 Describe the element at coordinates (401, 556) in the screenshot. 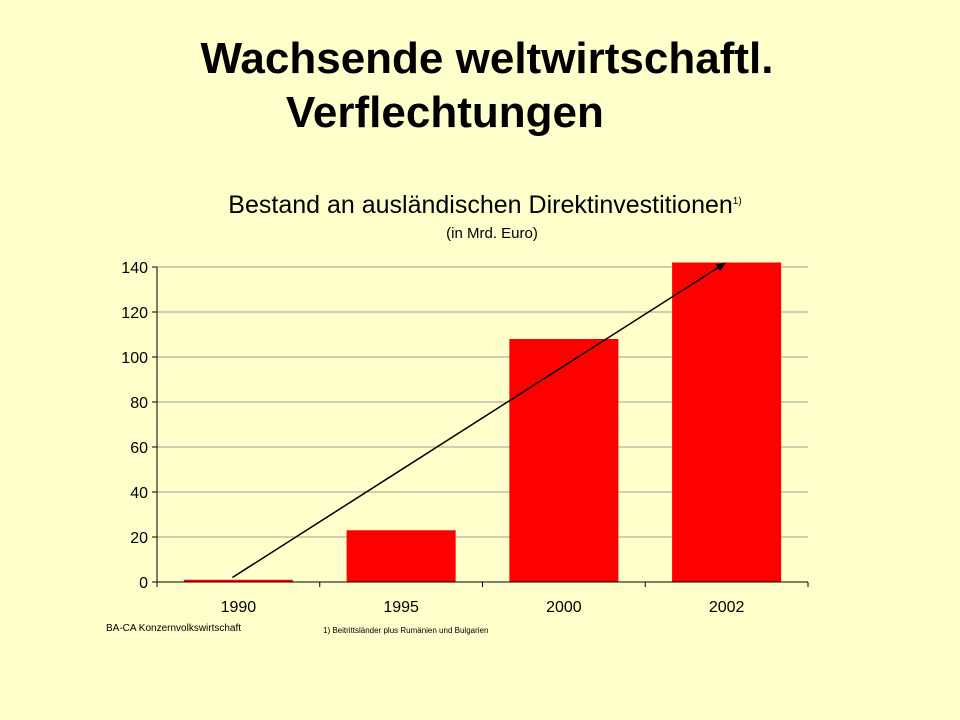

I see `bar-1995` at that location.